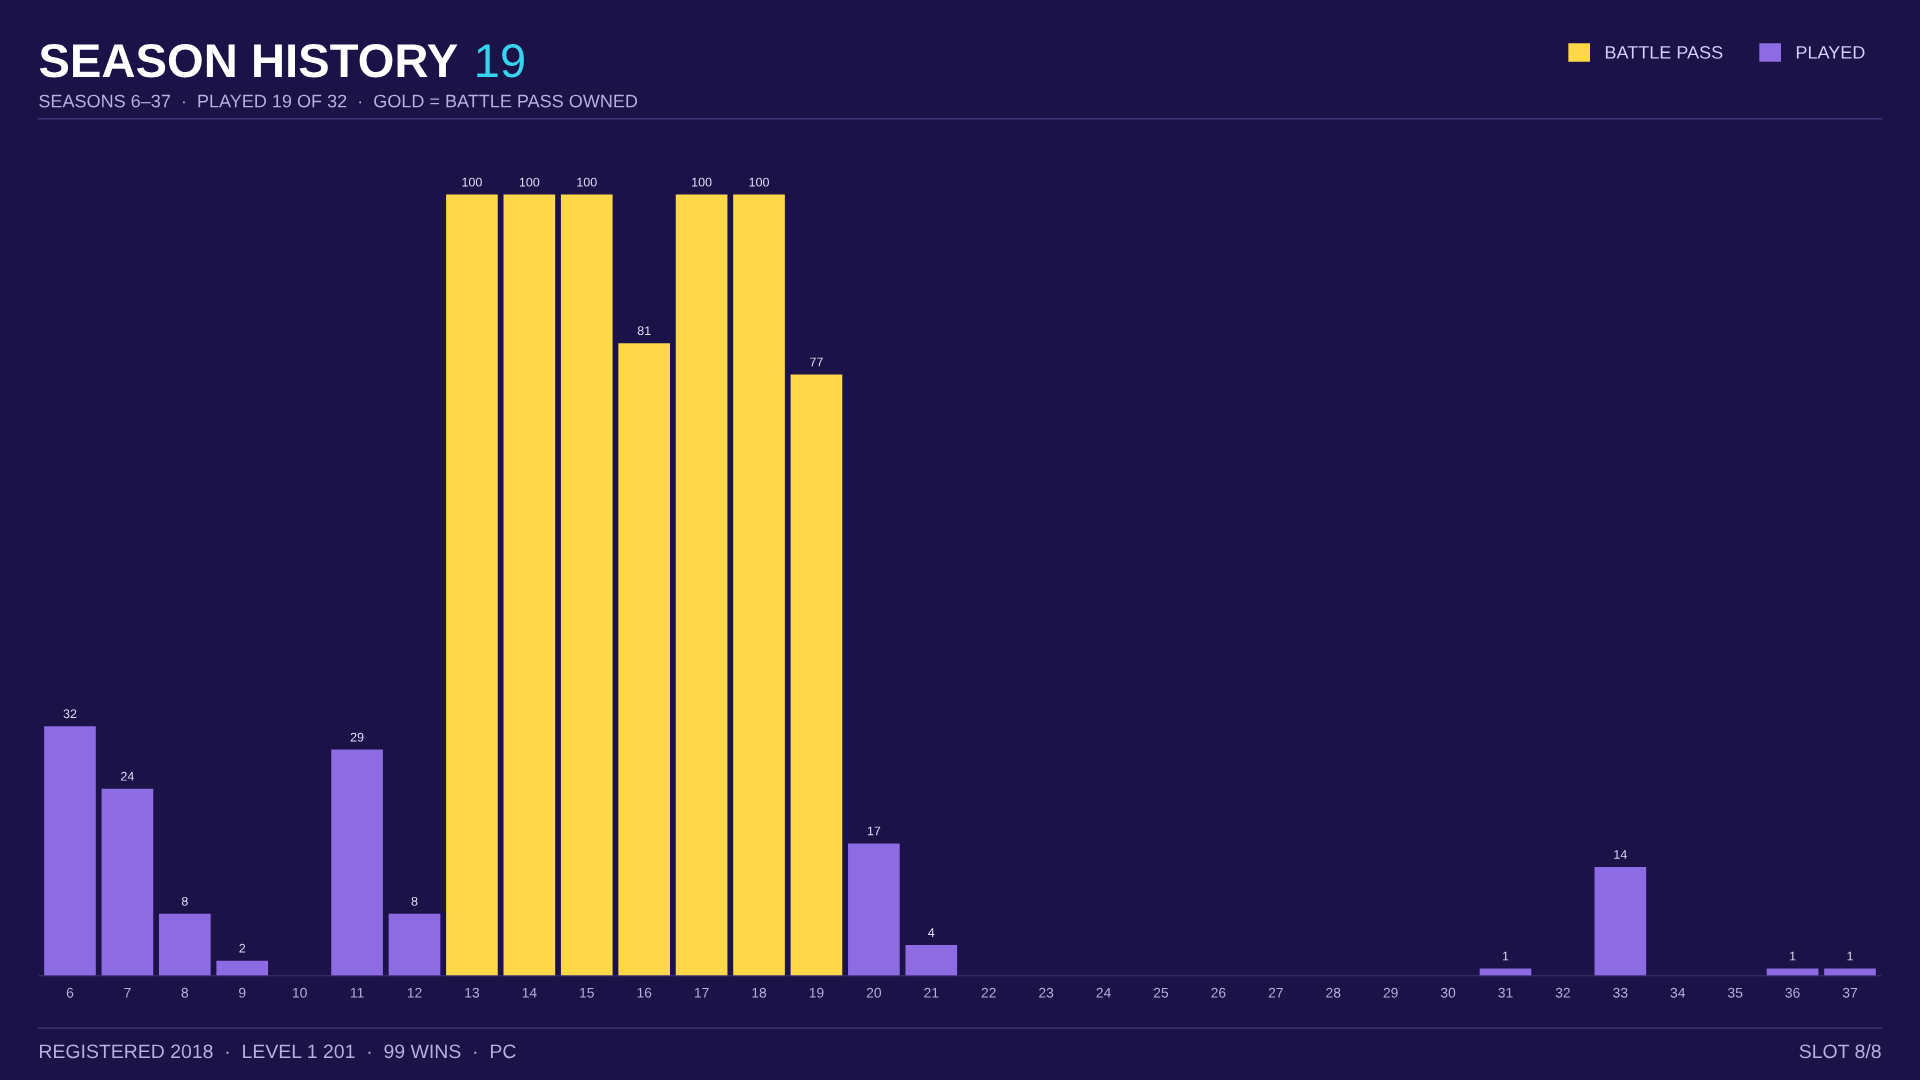 The height and width of the screenshot is (1080, 1920). Describe the element at coordinates (357, 737) in the screenshot. I see `data-label: 29` at that location.